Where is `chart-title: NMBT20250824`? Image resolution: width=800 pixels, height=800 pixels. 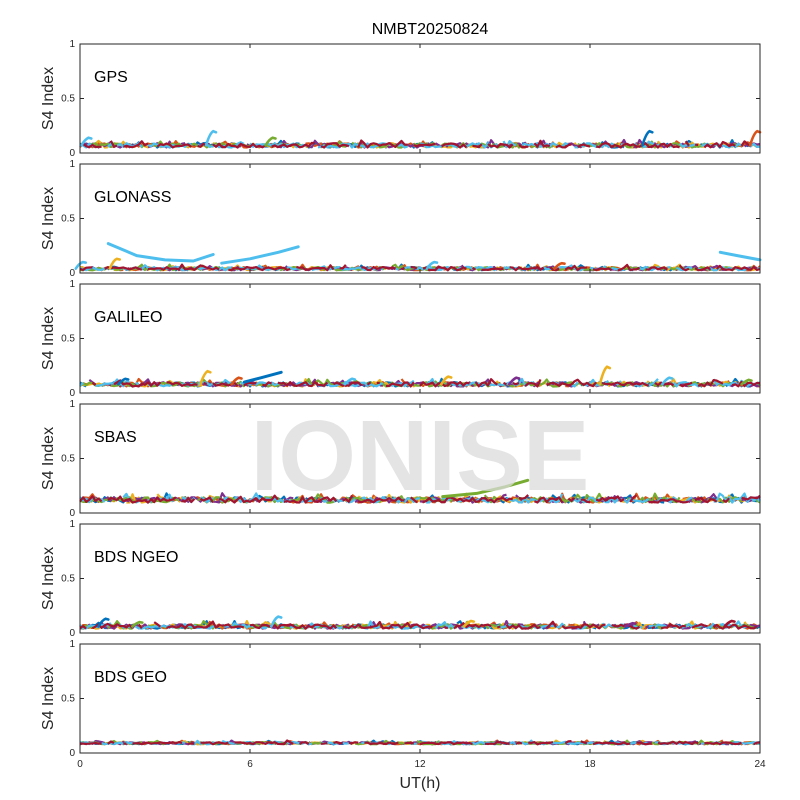 chart-title: NMBT20250824 is located at coordinates (430, 29).